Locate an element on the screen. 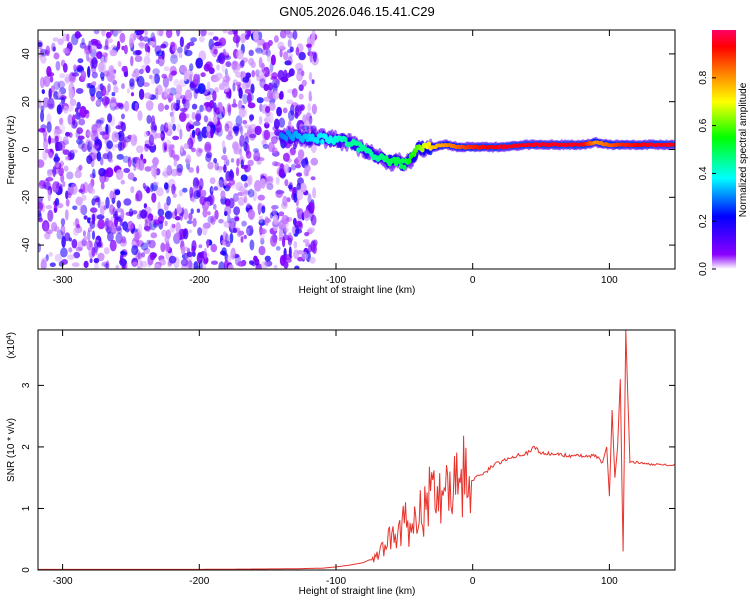 This screenshot has height=600, width=750. top-y-tick-label: 40 is located at coordinates (26, 54).